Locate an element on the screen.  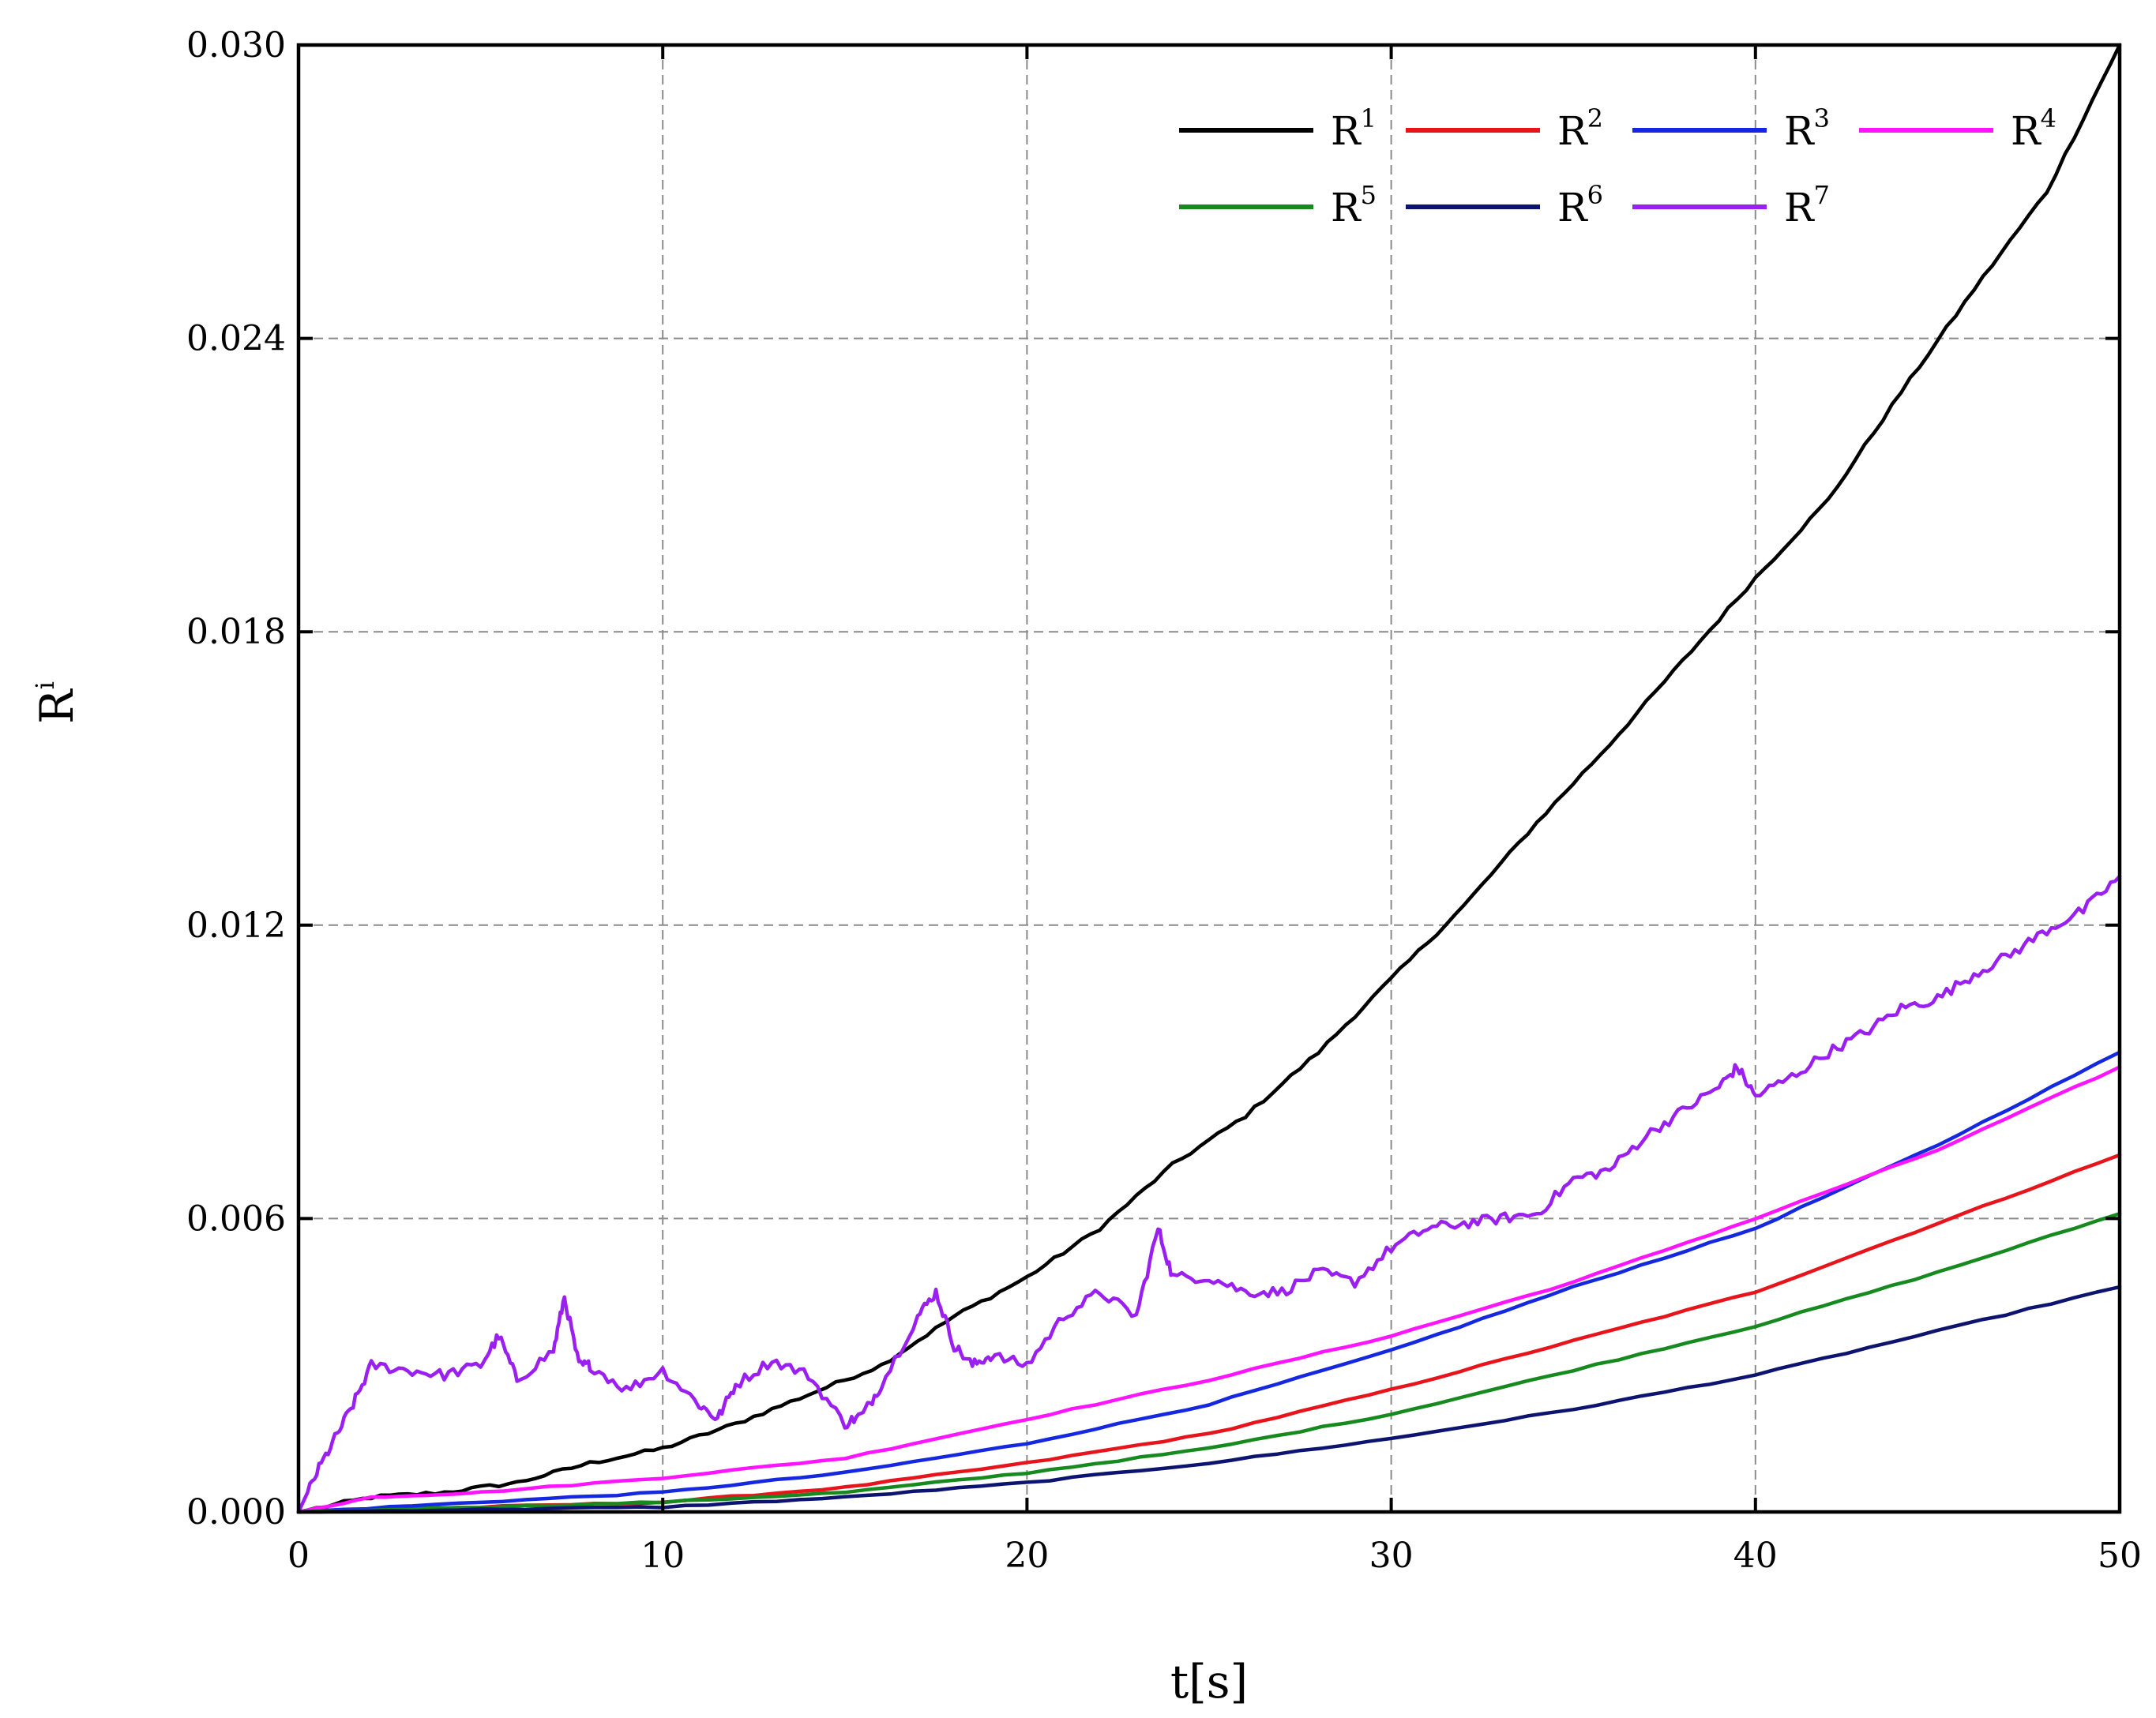
legend-label-r6: R6 is located at coordinates (1580, 206).